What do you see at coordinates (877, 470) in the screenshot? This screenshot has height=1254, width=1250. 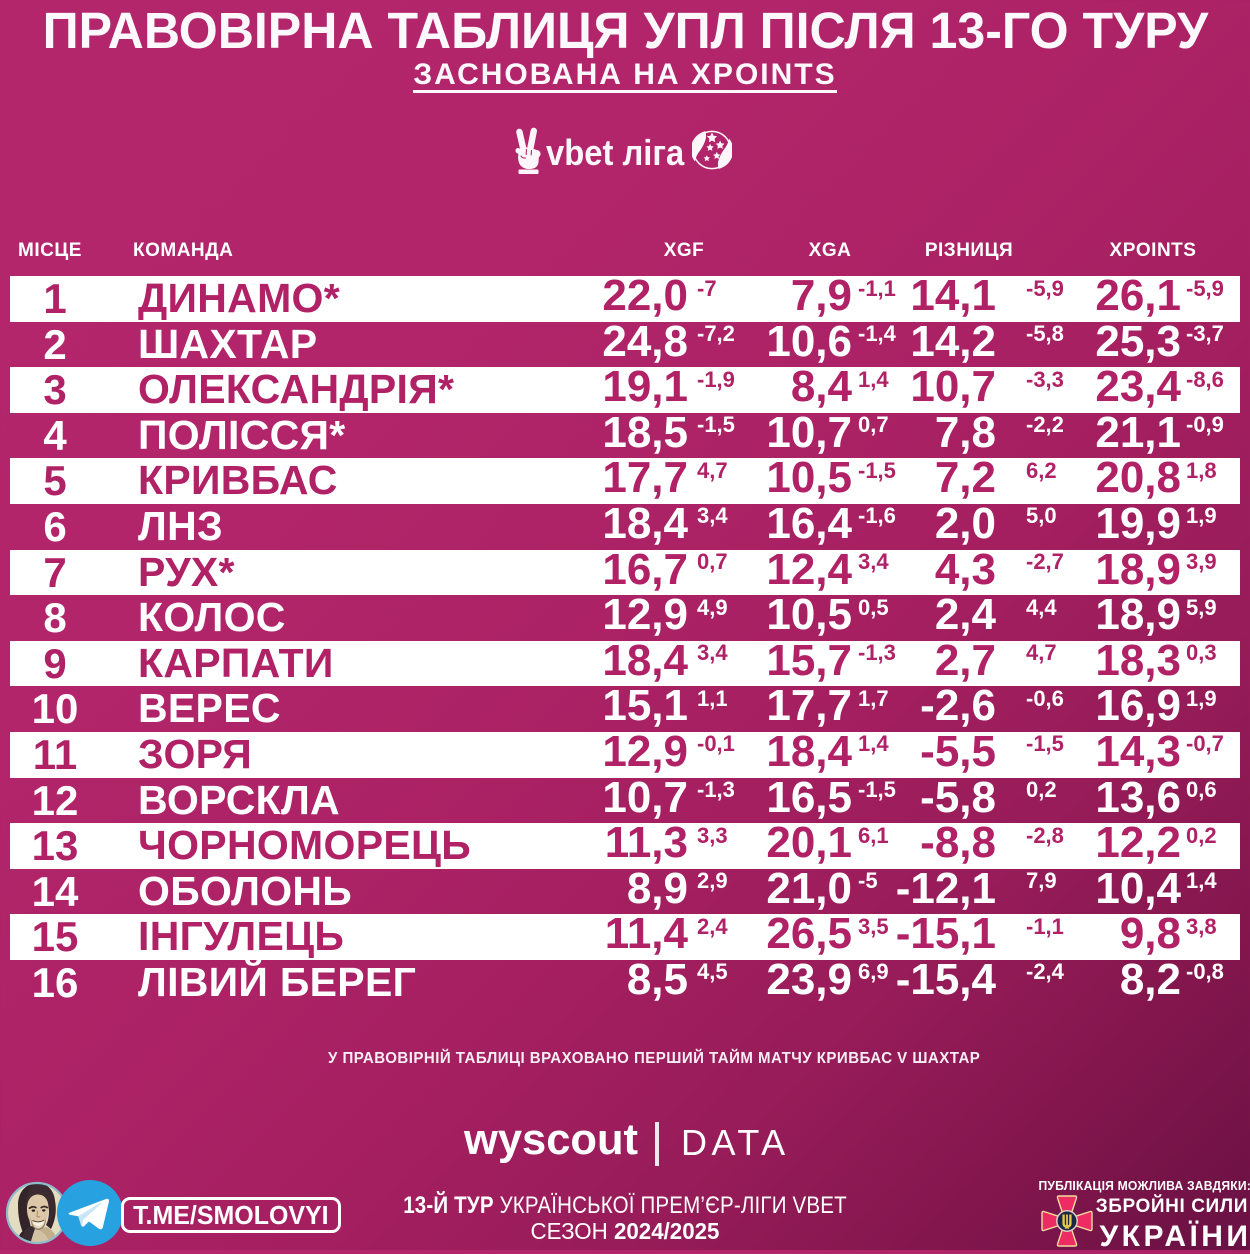 I see `xga-delta: -1,5` at bounding box center [877, 470].